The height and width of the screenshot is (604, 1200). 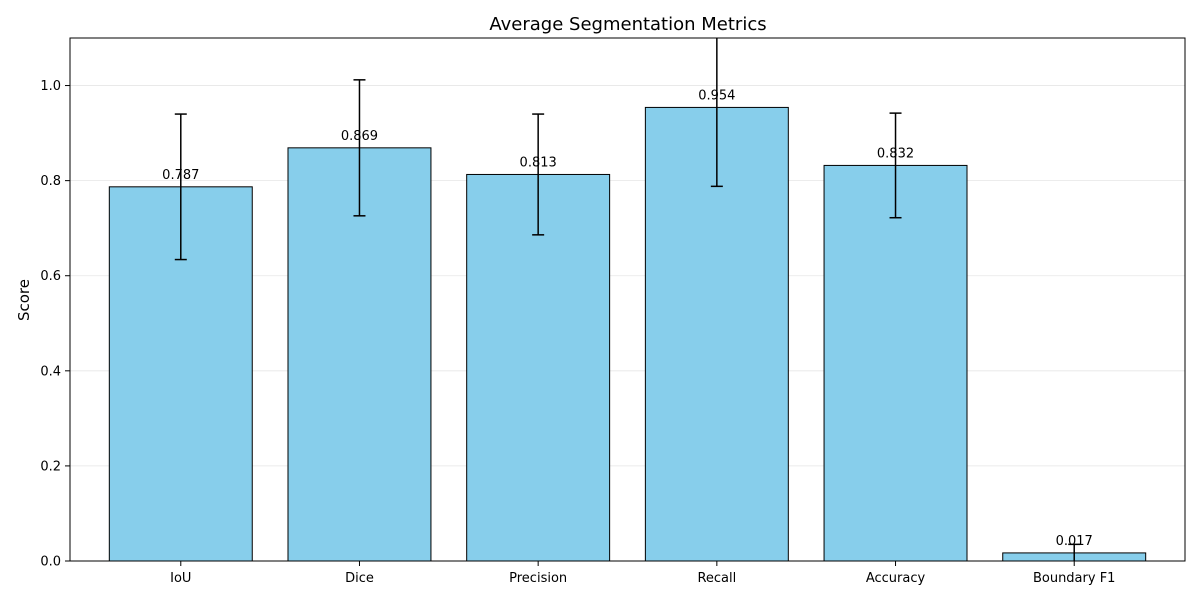 What do you see at coordinates (50, 562) in the screenshot?
I see `y-tick-label: 0.0` at bounding box center [50, 562].